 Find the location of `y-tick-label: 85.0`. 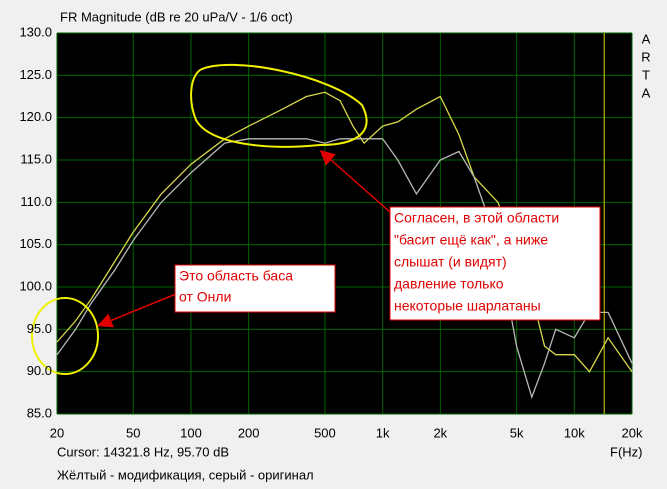

y-tick-label: 85.0 is located at coordinates (39, 412).